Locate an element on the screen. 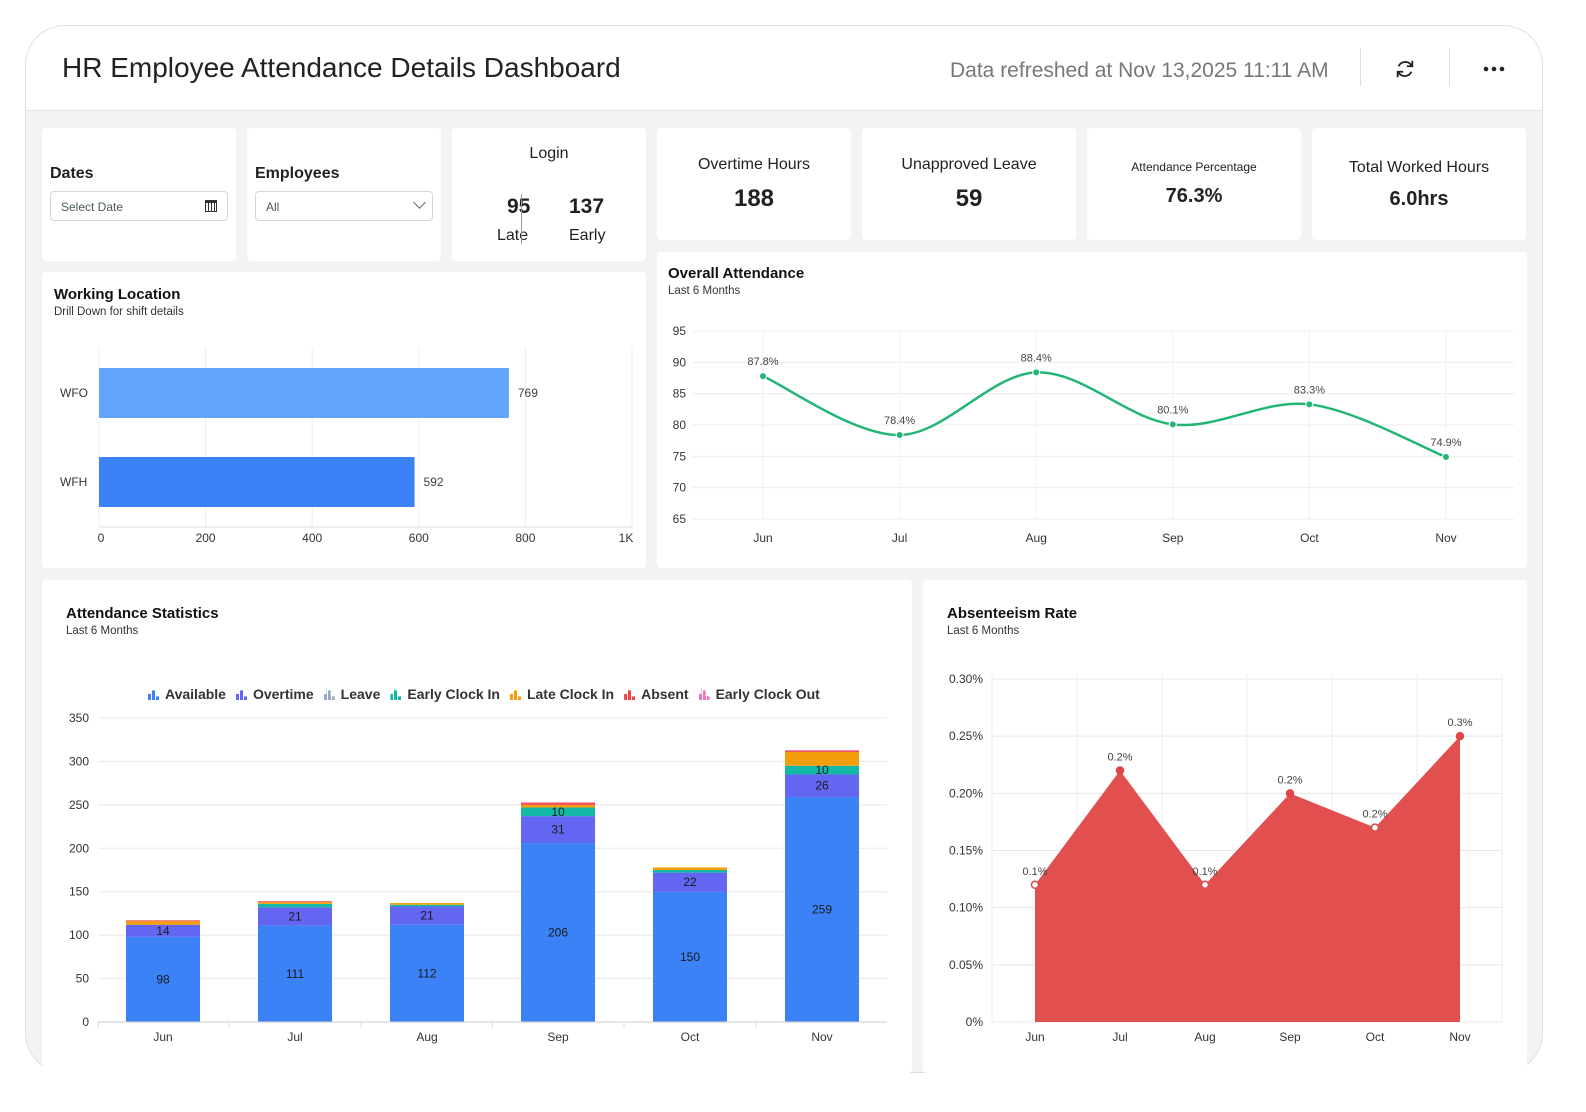 This screenshot has width=1586, height=1112. divider is located at coordinates (1360, 67).